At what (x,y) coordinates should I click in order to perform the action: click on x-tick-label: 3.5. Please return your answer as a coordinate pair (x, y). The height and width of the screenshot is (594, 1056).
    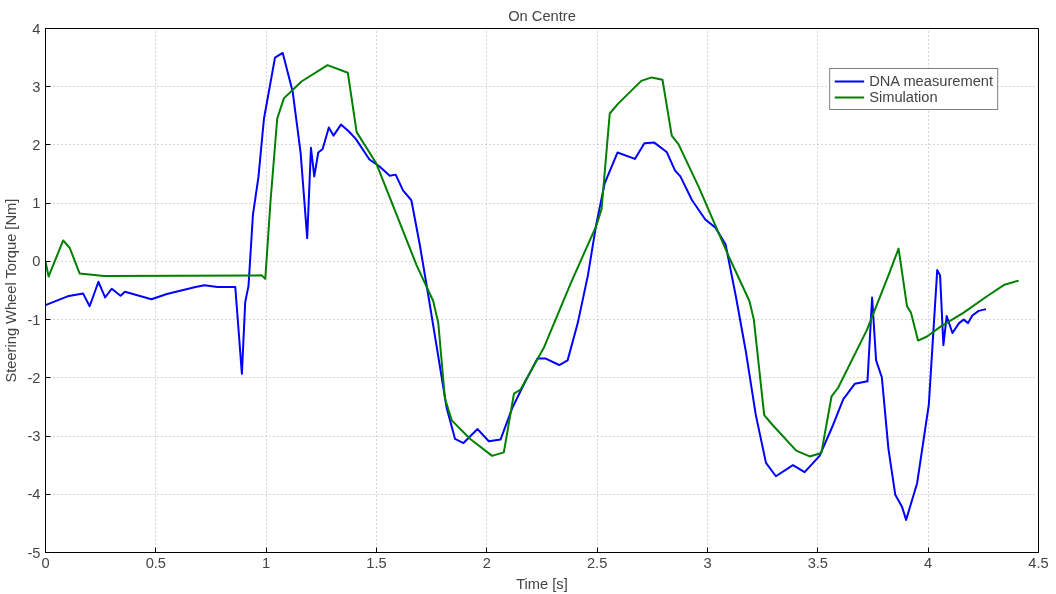
    Looking at the image, I should click on (818, 562).